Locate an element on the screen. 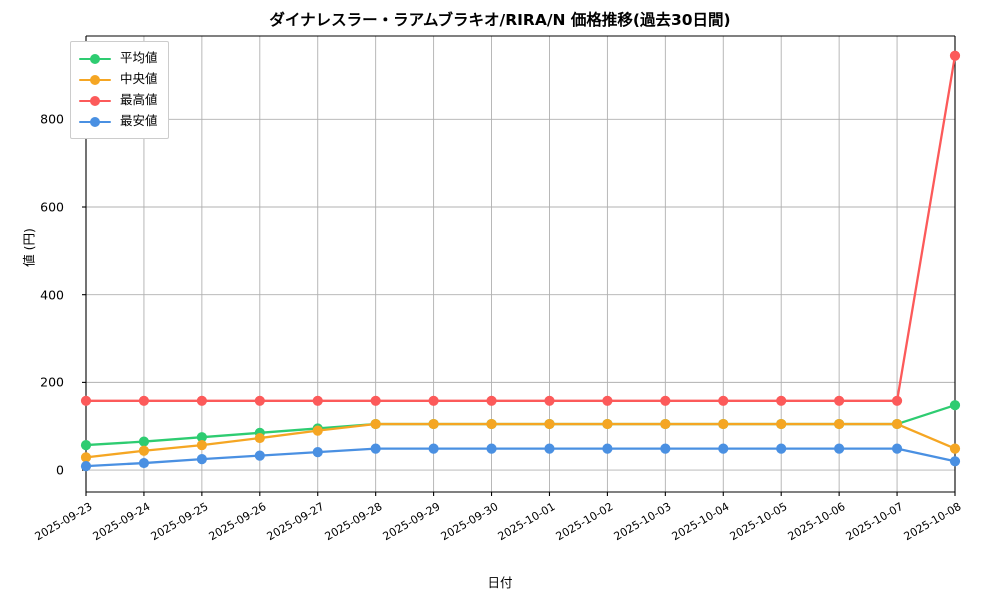 This screenshot has height=600, width=1000. y-axis-tick-label: 600 is located at coordinates (52, 207).